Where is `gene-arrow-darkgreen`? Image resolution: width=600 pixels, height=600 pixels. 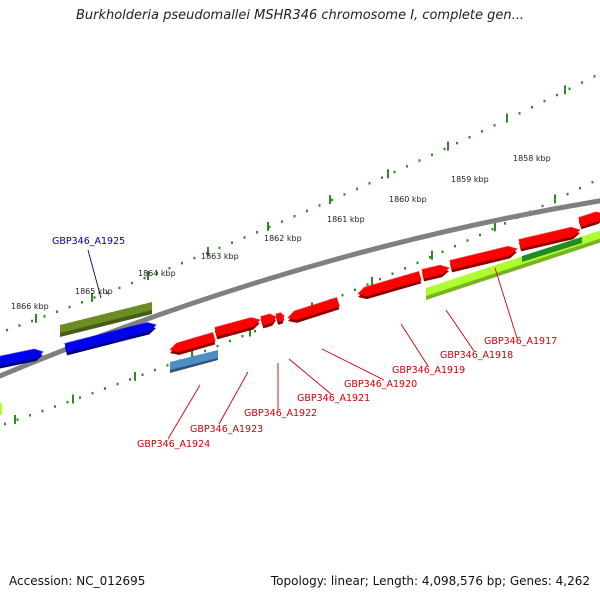 gene-arrow-darkgreen is located at coordinates (552, 249).